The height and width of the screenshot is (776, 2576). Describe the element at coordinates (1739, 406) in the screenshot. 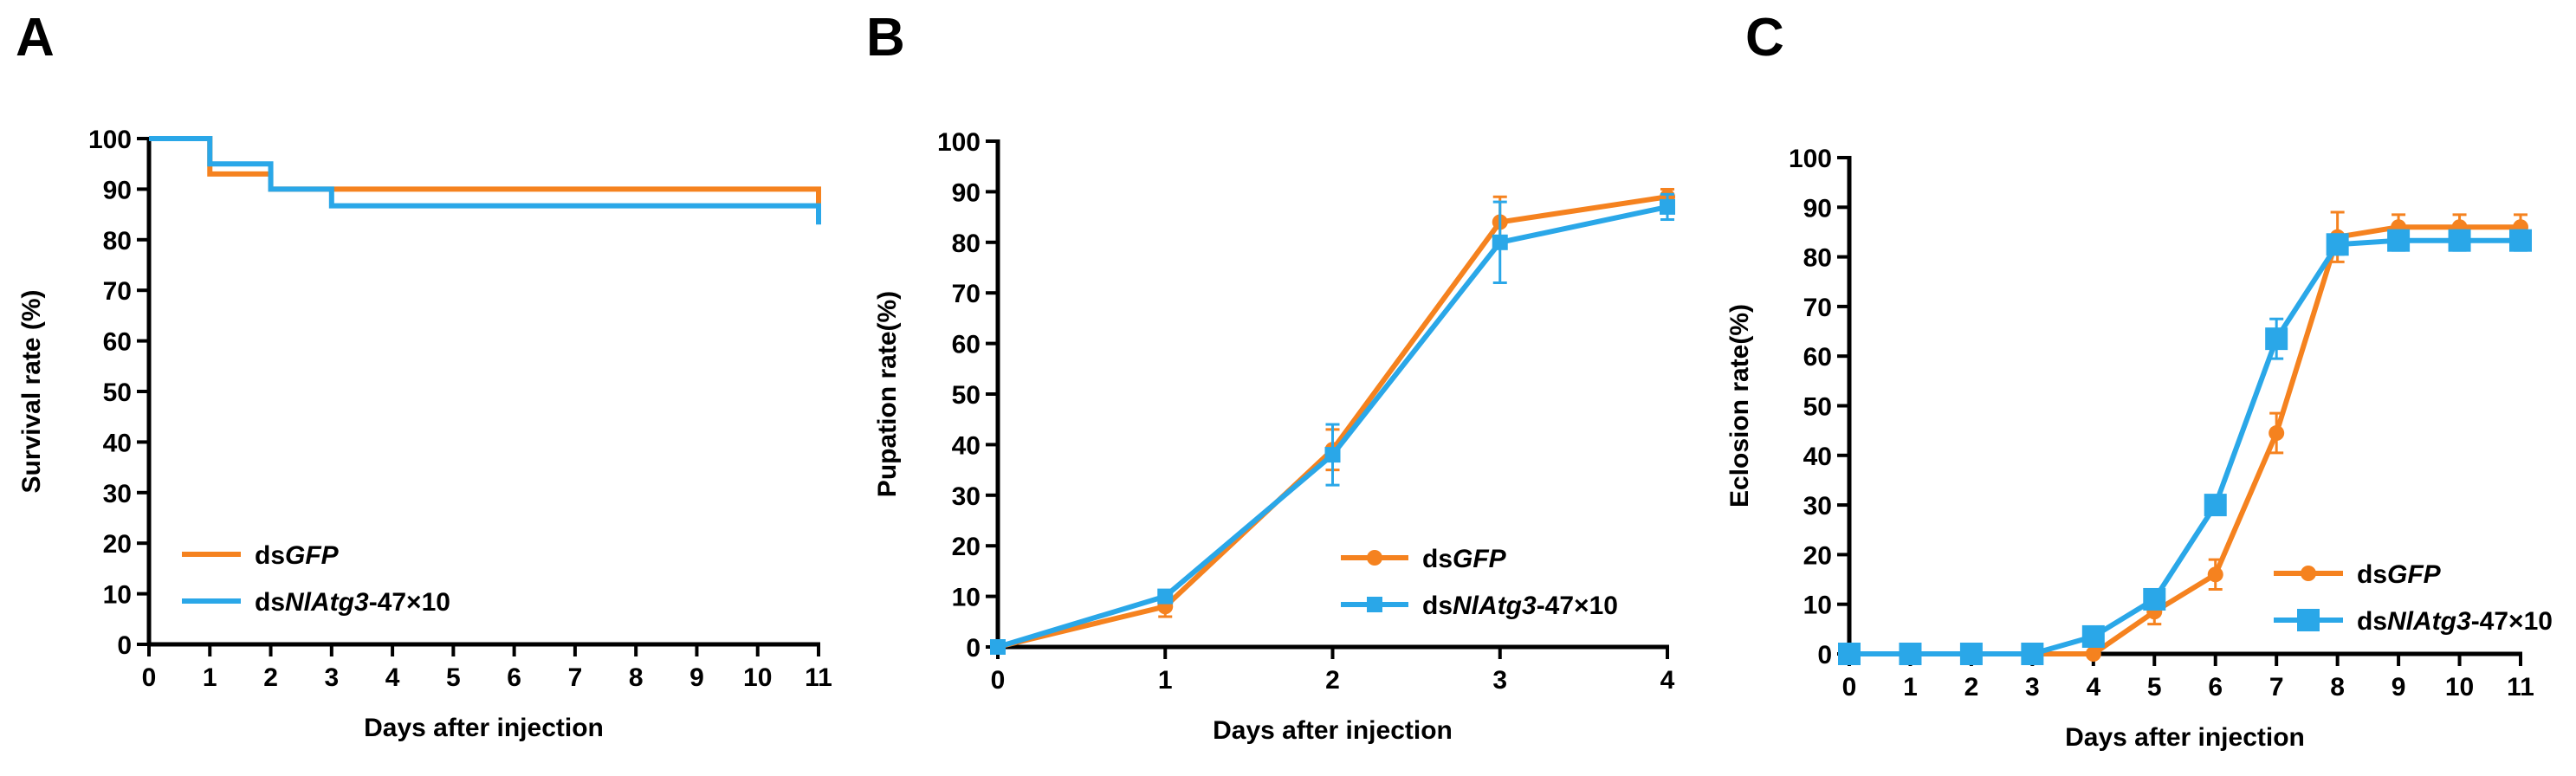

I see `y-axis-title: Eclosion rate(%)` at that location.